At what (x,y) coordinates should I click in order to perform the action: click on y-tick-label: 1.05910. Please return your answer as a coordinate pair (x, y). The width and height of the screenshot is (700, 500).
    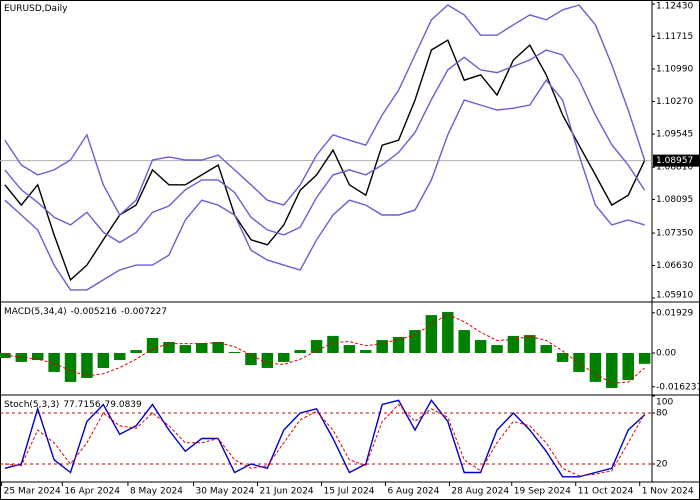
    Looking at the image, I should click on (674, 296).